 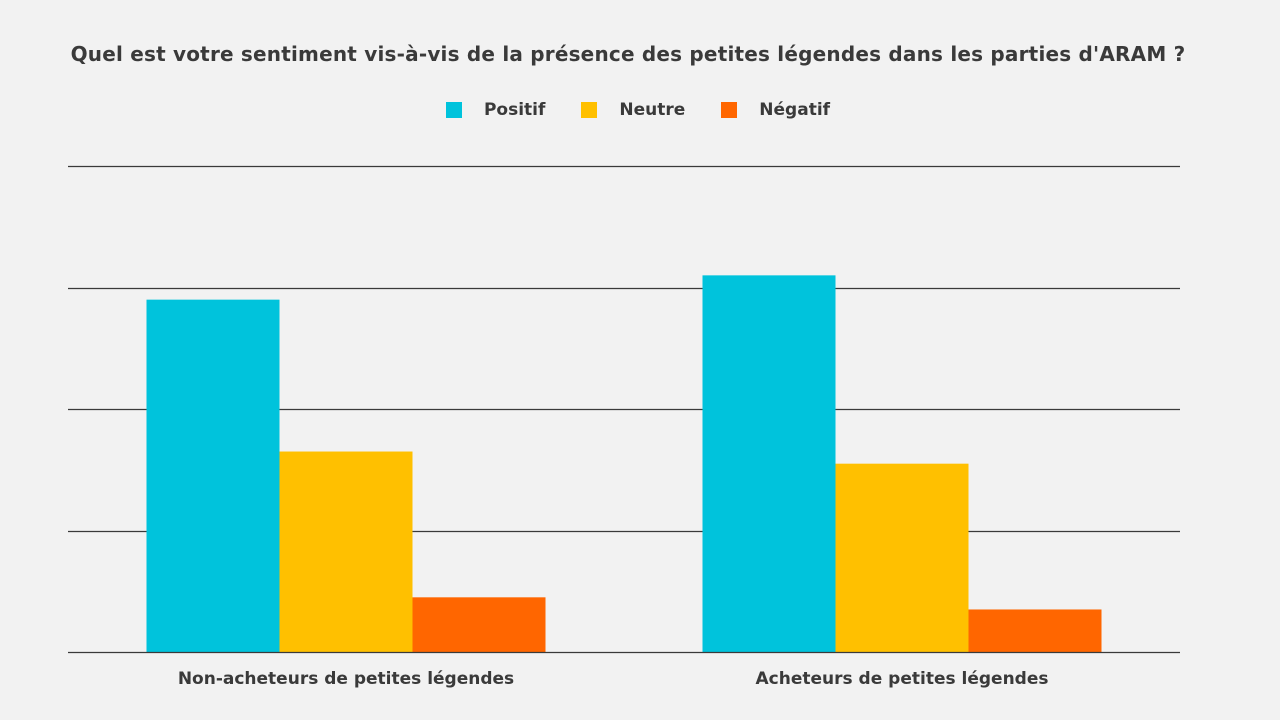 What do you see at coordinates (346, 679) in the screenshot?
I see `x-tick-label: Non-acheteurs de petites légendes` at bounding box center [346, 679].